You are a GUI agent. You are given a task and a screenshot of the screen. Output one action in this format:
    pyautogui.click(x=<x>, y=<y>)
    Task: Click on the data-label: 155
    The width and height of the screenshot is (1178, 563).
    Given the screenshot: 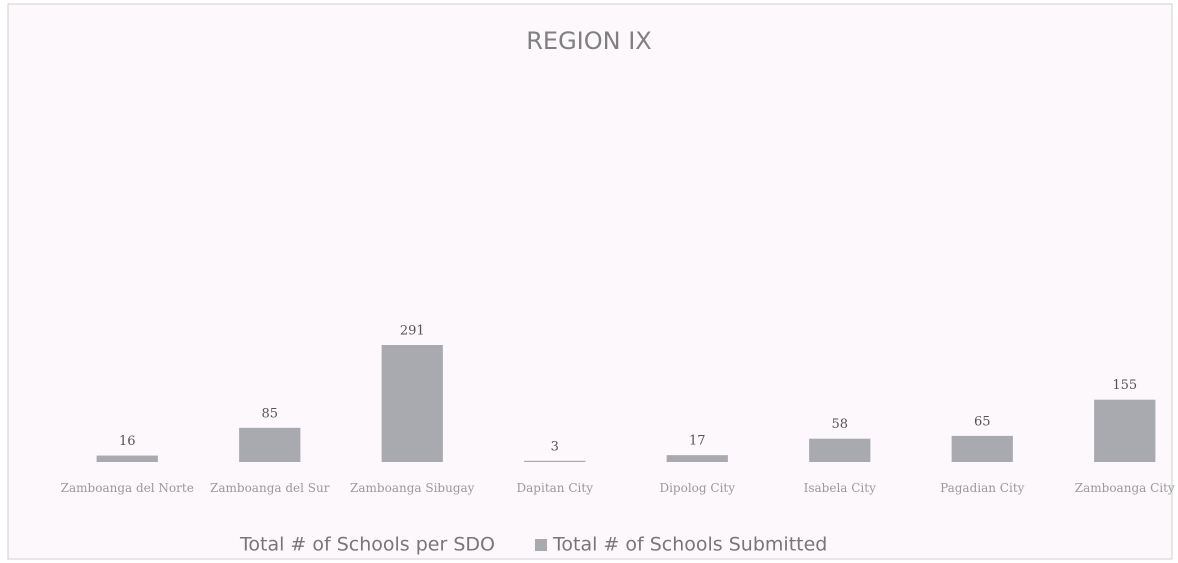 What is the action you would take?
    pyautogui.click(x=1124, y=385)
    